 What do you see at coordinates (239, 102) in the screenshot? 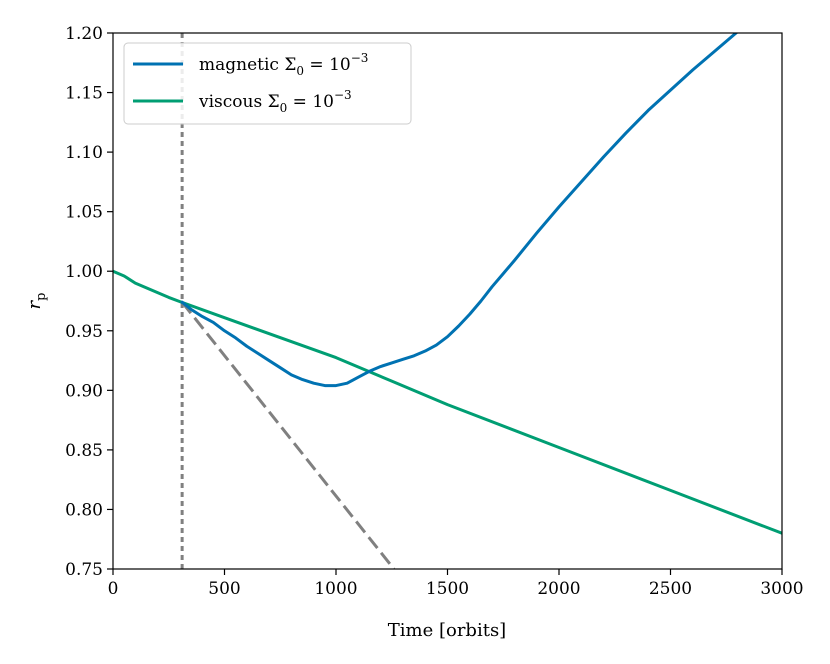
I see `legend-viscous-main: viscous Σ` at bounding box center [239, 102].